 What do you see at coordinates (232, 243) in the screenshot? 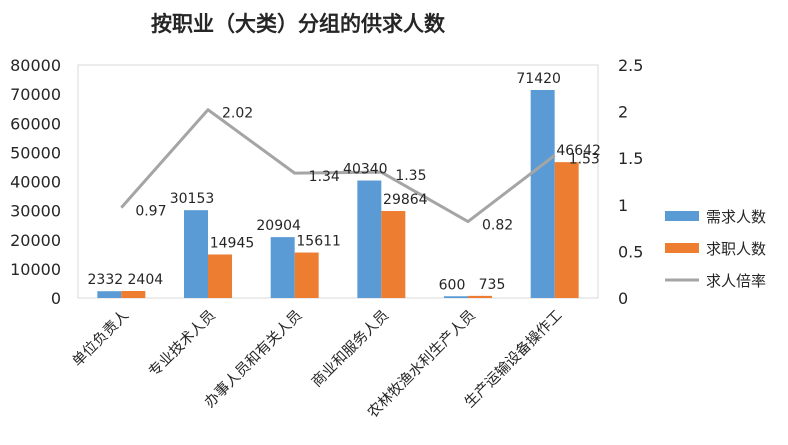
I see `bar-data-label: 14945` at bounding box center [232, 243].